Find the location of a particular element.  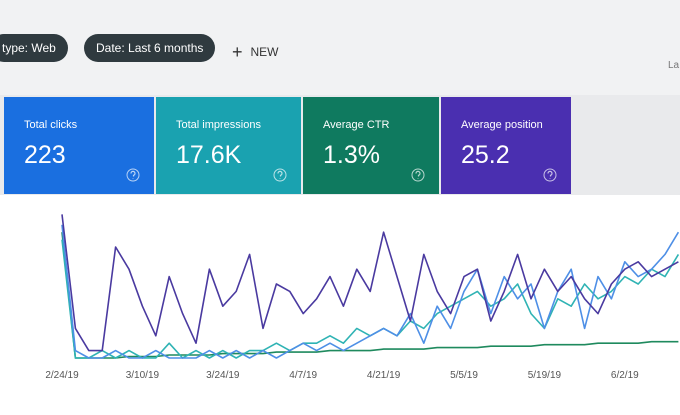

metric-label: Average CTR is located at coordinates (356, 125).